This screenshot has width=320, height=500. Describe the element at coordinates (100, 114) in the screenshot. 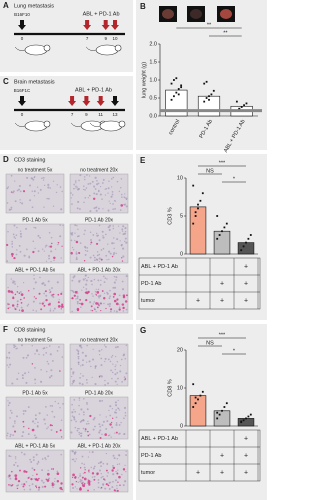

I see `day-label: 11` at that location.